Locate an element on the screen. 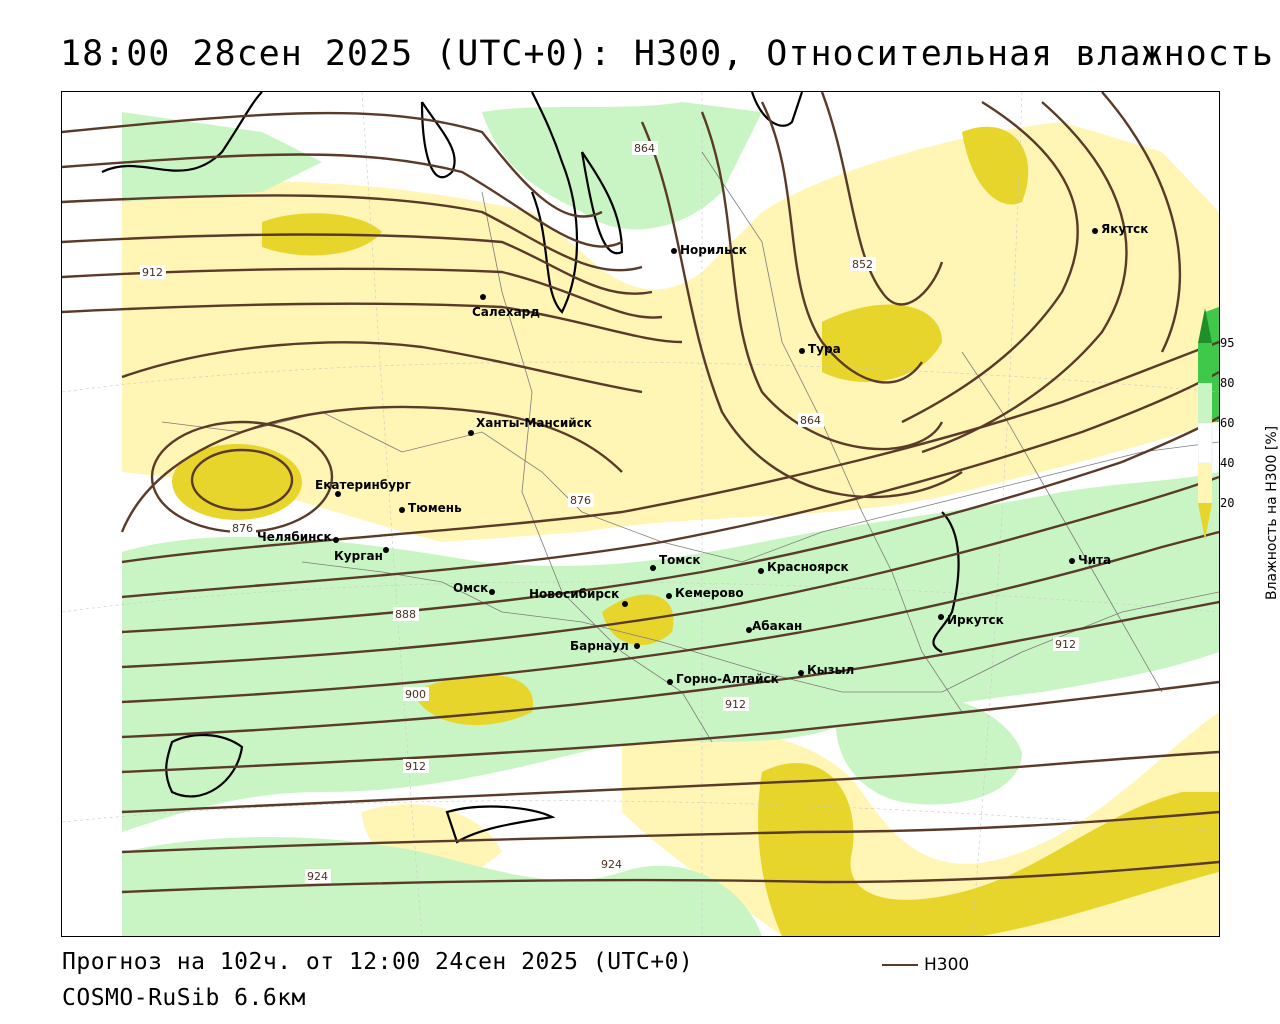 The height and width of the screenshot is (1024, 1280). svg-text: Тюмень is located at coordinates (435, 508).